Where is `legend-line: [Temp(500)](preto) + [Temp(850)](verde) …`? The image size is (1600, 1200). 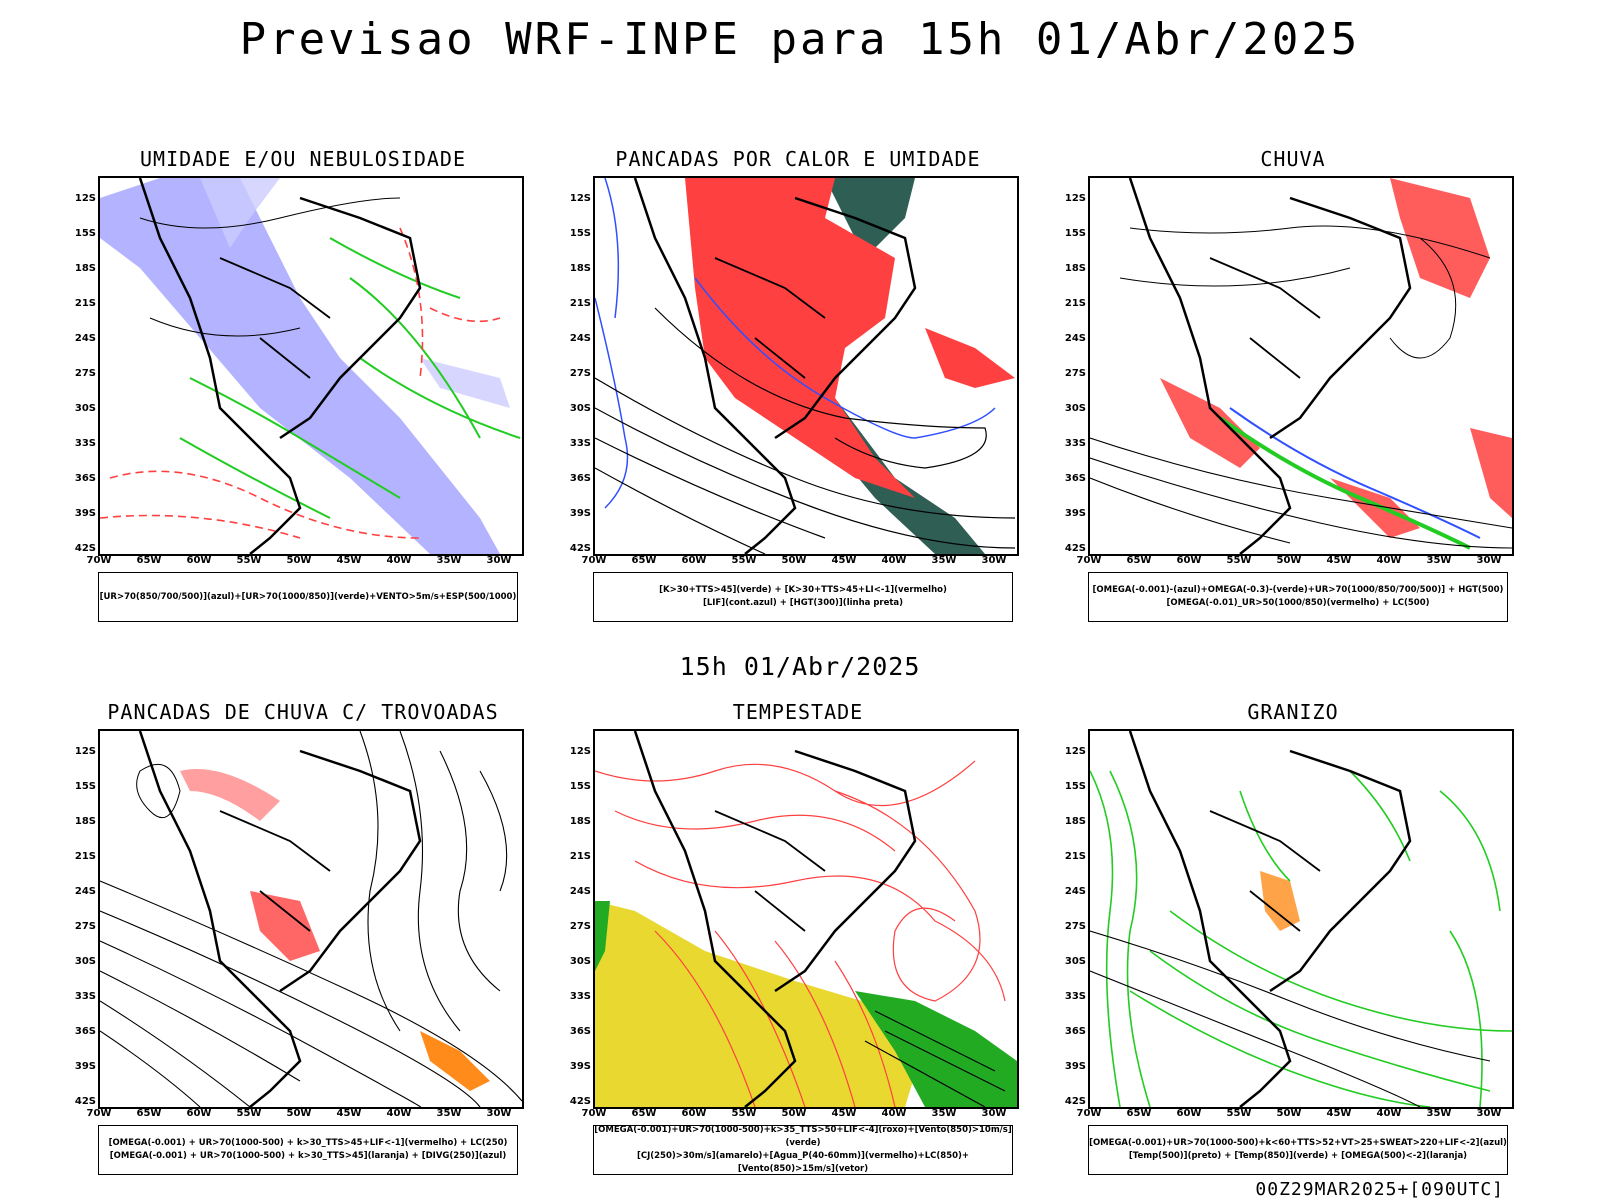
legend-line: [Temp(500)](preto) + [Temp(850)](verde) … is located at coordinates (1298, 1156).